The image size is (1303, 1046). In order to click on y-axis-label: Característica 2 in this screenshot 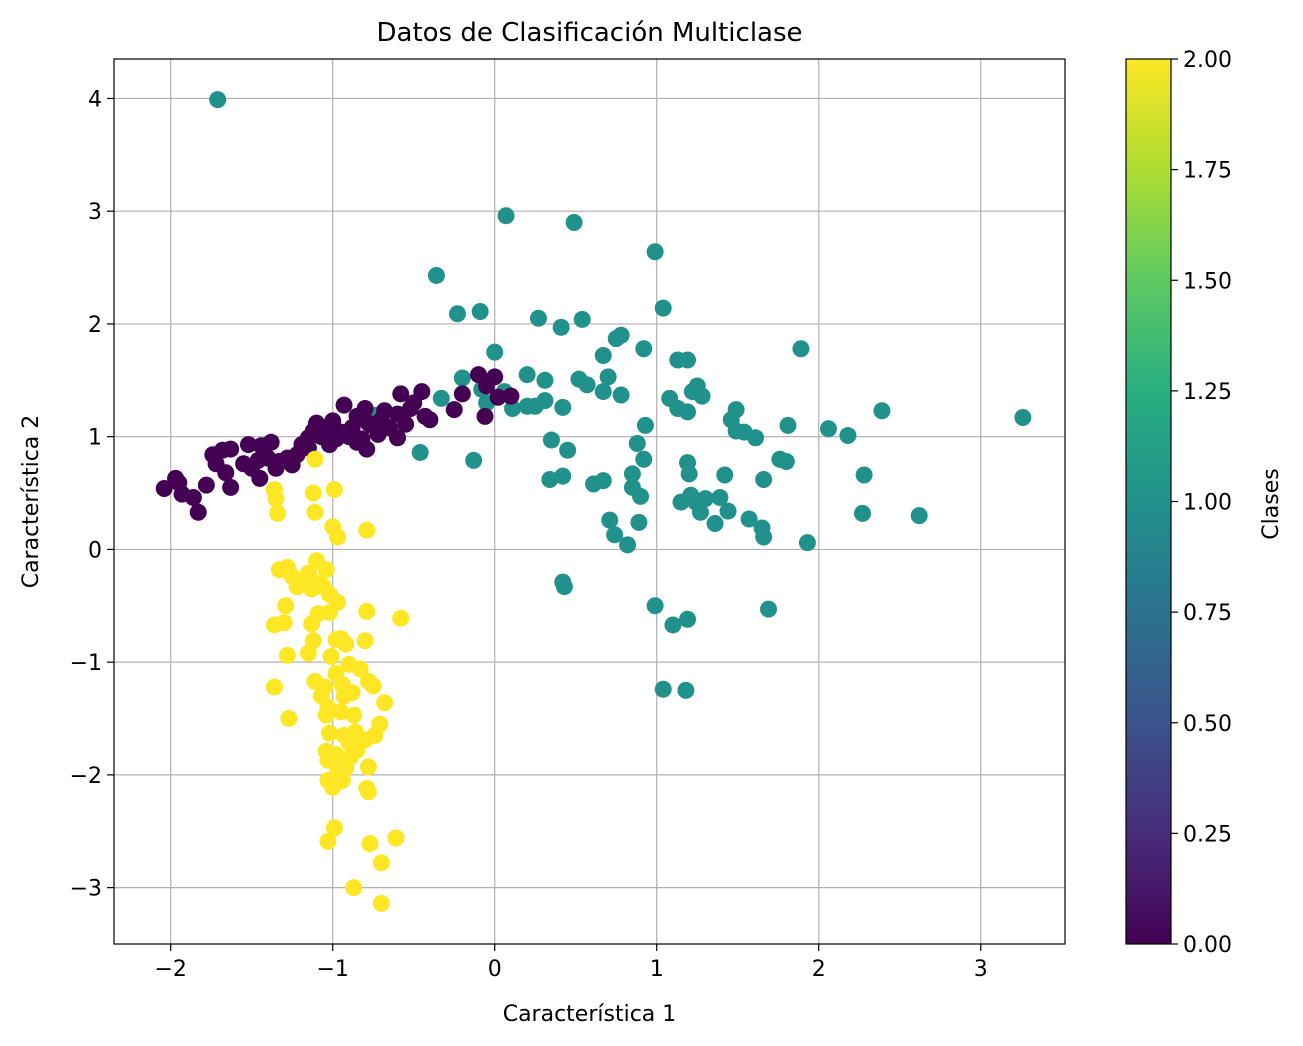, I will do `click(31, 502)`.